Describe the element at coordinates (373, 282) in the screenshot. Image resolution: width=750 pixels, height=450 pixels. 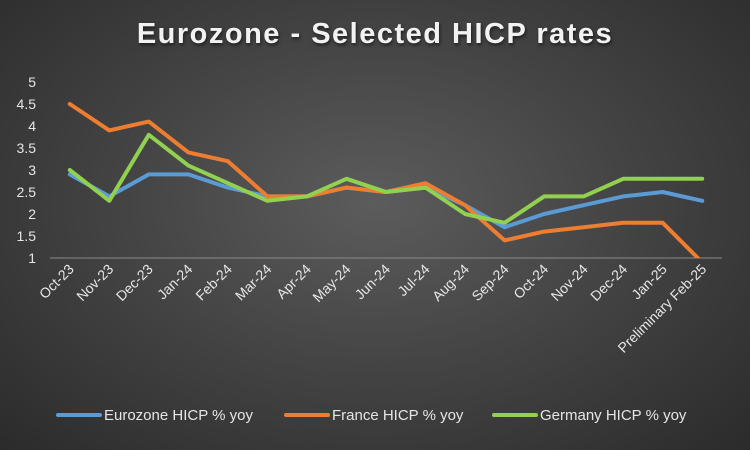
I see `x-tick-label: Jun-24` at that location.